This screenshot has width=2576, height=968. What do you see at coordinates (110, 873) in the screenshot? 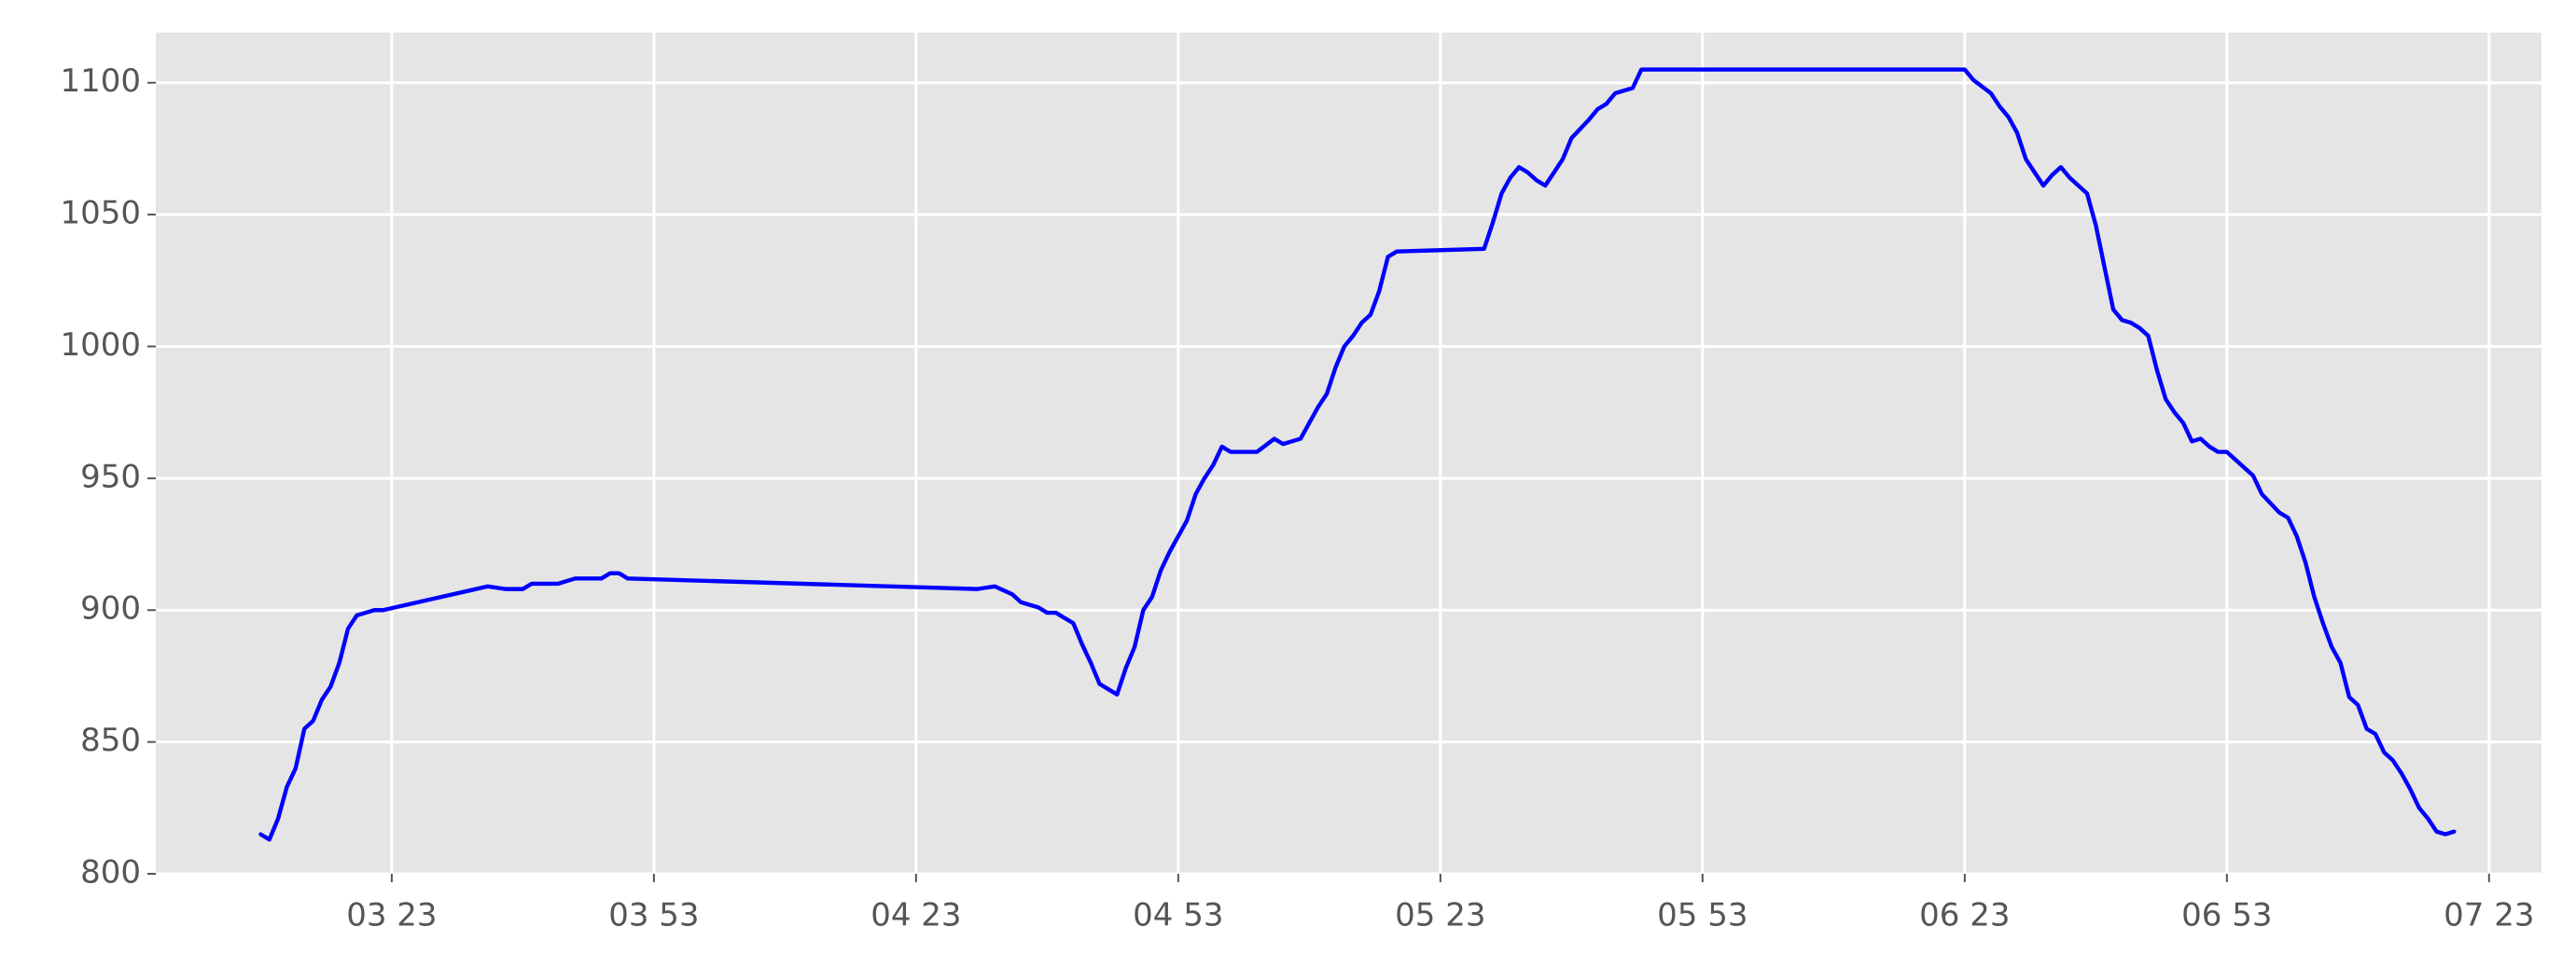
I see `y-tick-label: 800` at bounding box center [110, 873].